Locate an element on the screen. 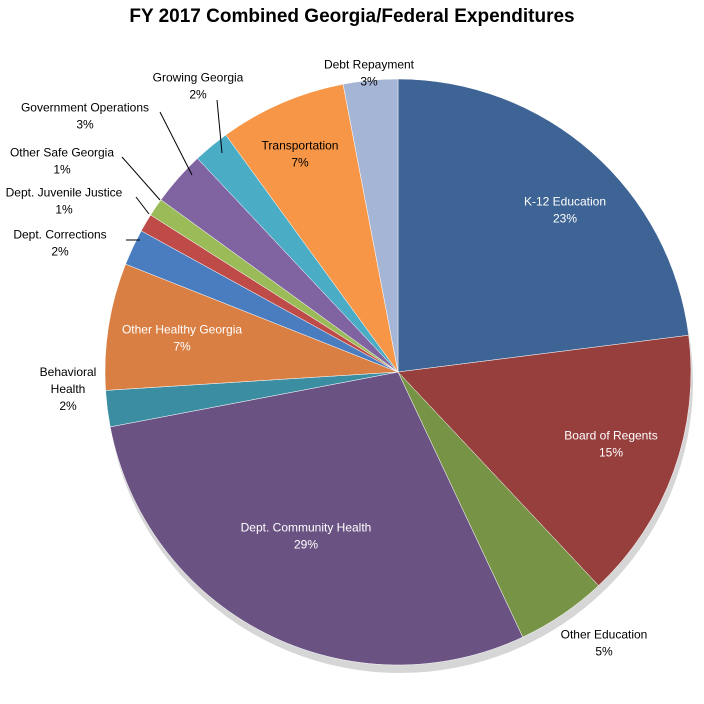  leader-line-government-operations is located at coordinates (176, 143).